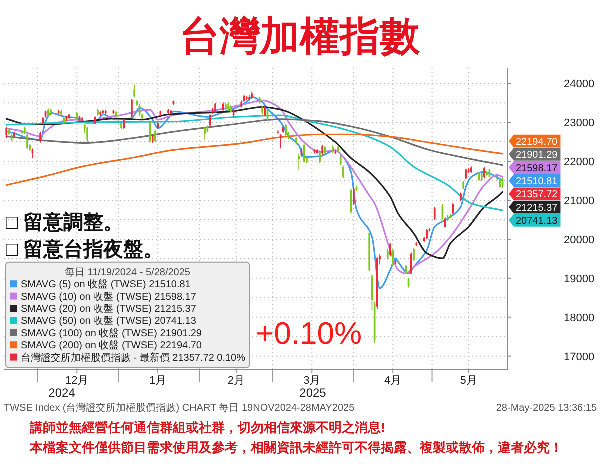 The height and width of the screenshot is (464, 600). What do you see at coordinates (296, 447) in the screenshot?
I see `annotation: 本檔案文件僅供節目需求使用及參考，相關資訊未經許可不得揭露、複製或散佈，違者必究！` at bounding box center [296, 447].